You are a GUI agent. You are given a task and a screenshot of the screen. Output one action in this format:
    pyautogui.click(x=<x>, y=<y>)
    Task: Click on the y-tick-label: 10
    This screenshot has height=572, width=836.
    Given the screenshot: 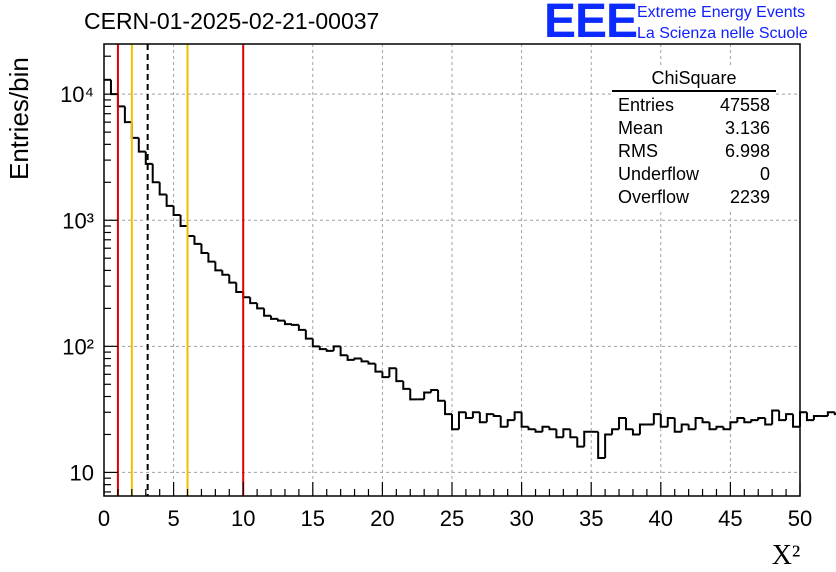 What is the action you would take?
    pyautogui.click(x=82, y=472)
    